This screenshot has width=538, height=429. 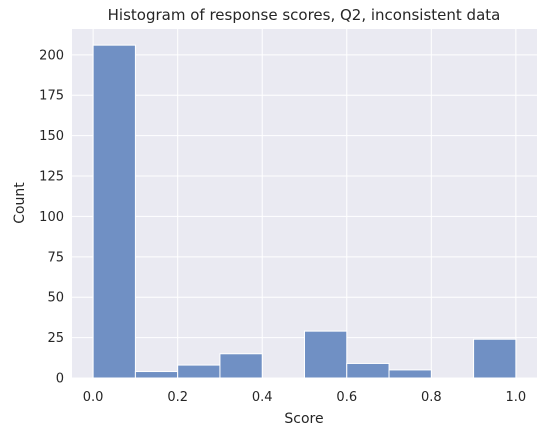 What do you see at coordinates (51, 55) in the screenshot?
I see `y-tick-label: 200` at bounding box center [51, 55].